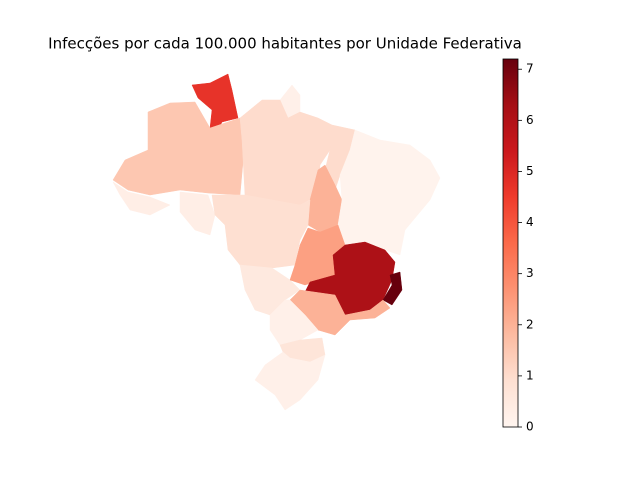  Describe the element at coordinates (530, 427) in the screenshot. I see `colorbar-tick-label: 0` at that location.